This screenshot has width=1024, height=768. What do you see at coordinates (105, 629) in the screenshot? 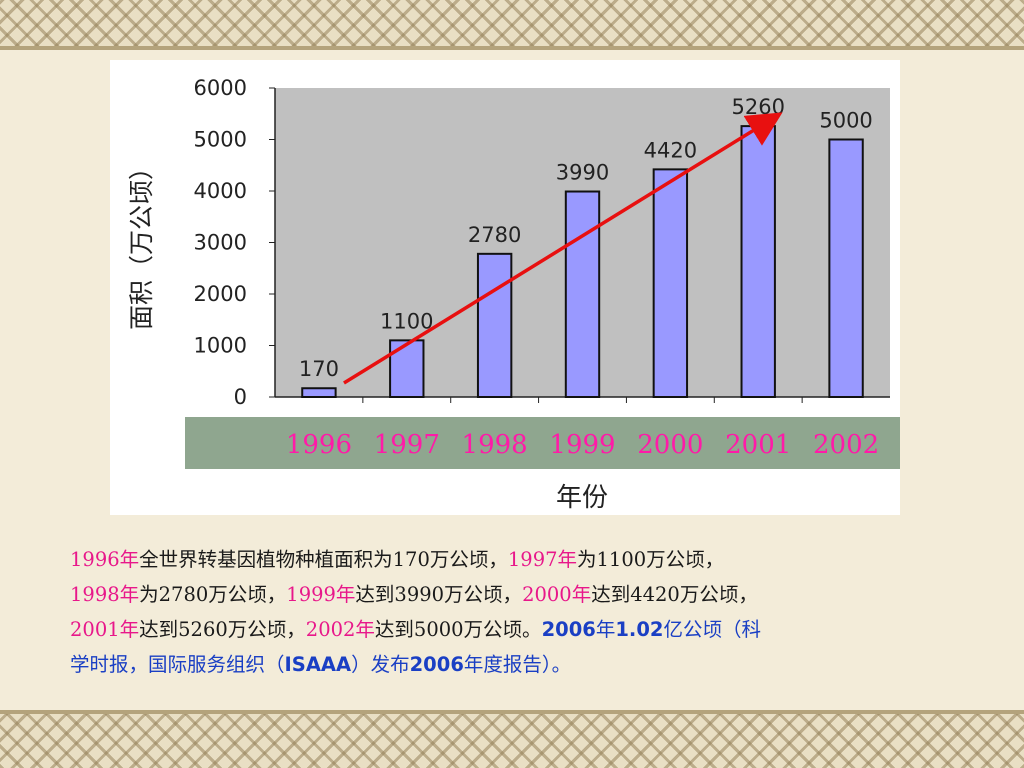
I see `year-2001: 2001年` at bounding box center [105, 629].